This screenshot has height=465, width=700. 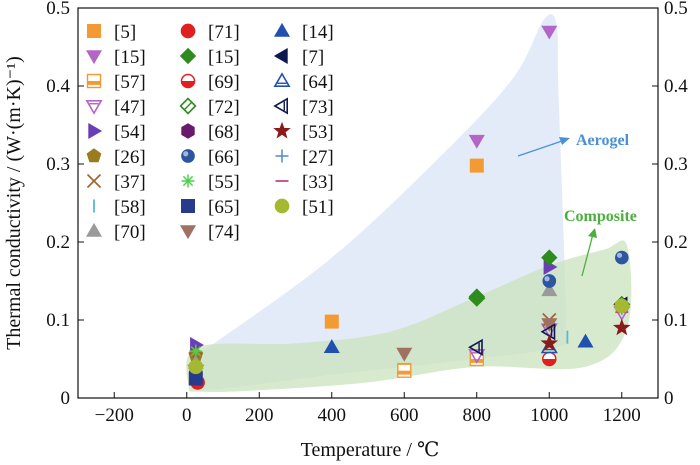 I want to click on legend-item: [5], so click(x=111, y=32).